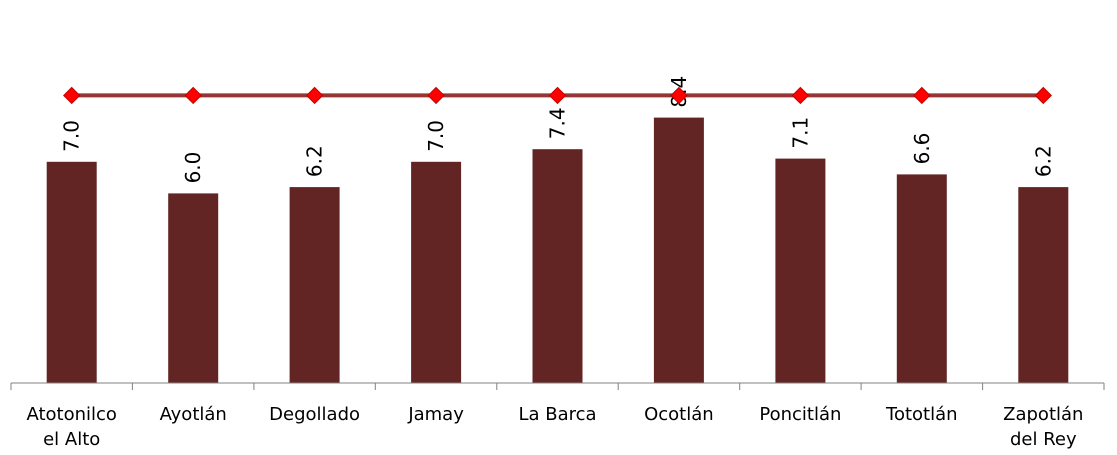 The width and height of the screenshot is (1117, 455). I want to click on value-label-3: 7.0, so click(436, 136).